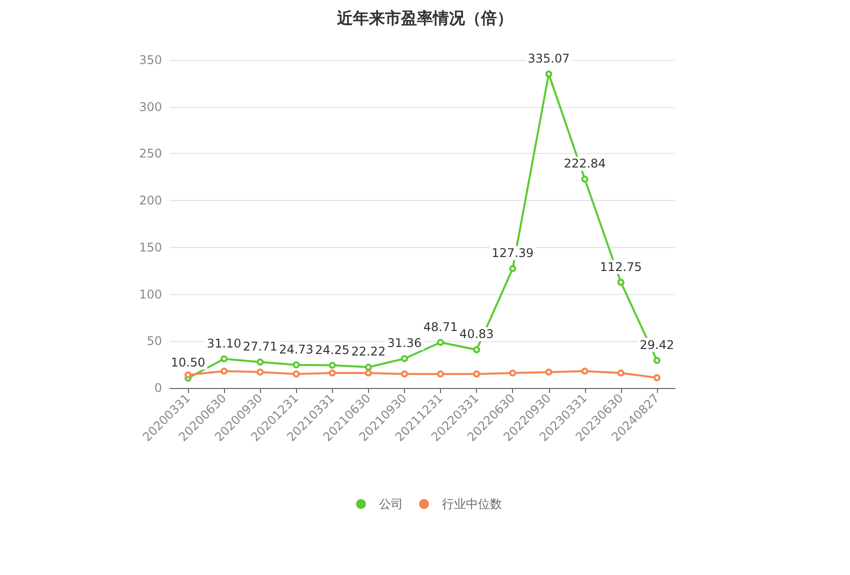 The image size is (850, 575). Describe the element at coordinates (150, 294) in the screenshot. I see `y-tick-label: 100` at that location.